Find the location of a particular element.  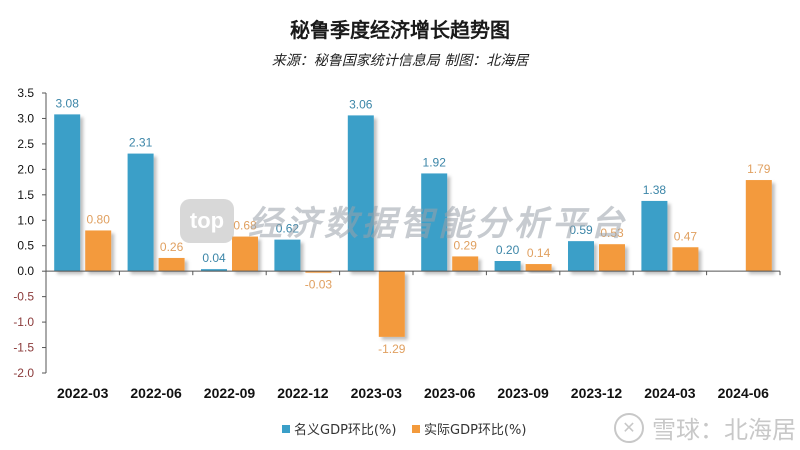

y-tick-label: -1.0 is located at coordinates (23, 322).